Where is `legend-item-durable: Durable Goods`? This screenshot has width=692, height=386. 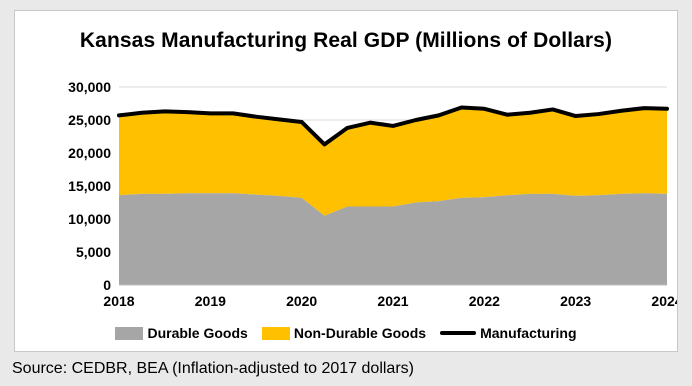 legend-item-durable: Durable Goods is located at coordinates (181, 333).